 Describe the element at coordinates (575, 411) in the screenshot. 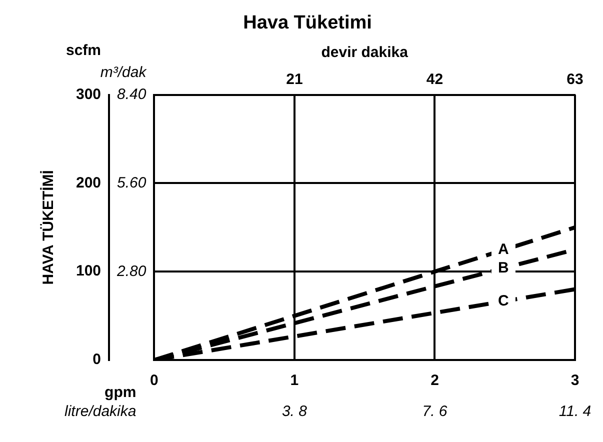

I see `text: 11. 4` at that location.